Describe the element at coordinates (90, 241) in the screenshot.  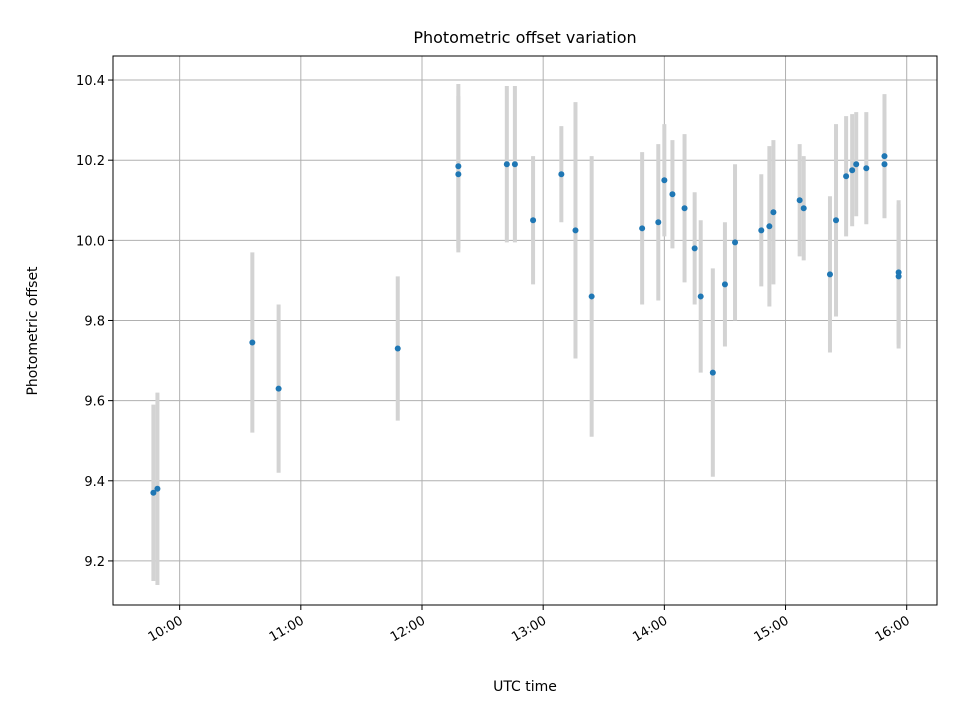
I see `y-tick-label: 10.0` at that location.